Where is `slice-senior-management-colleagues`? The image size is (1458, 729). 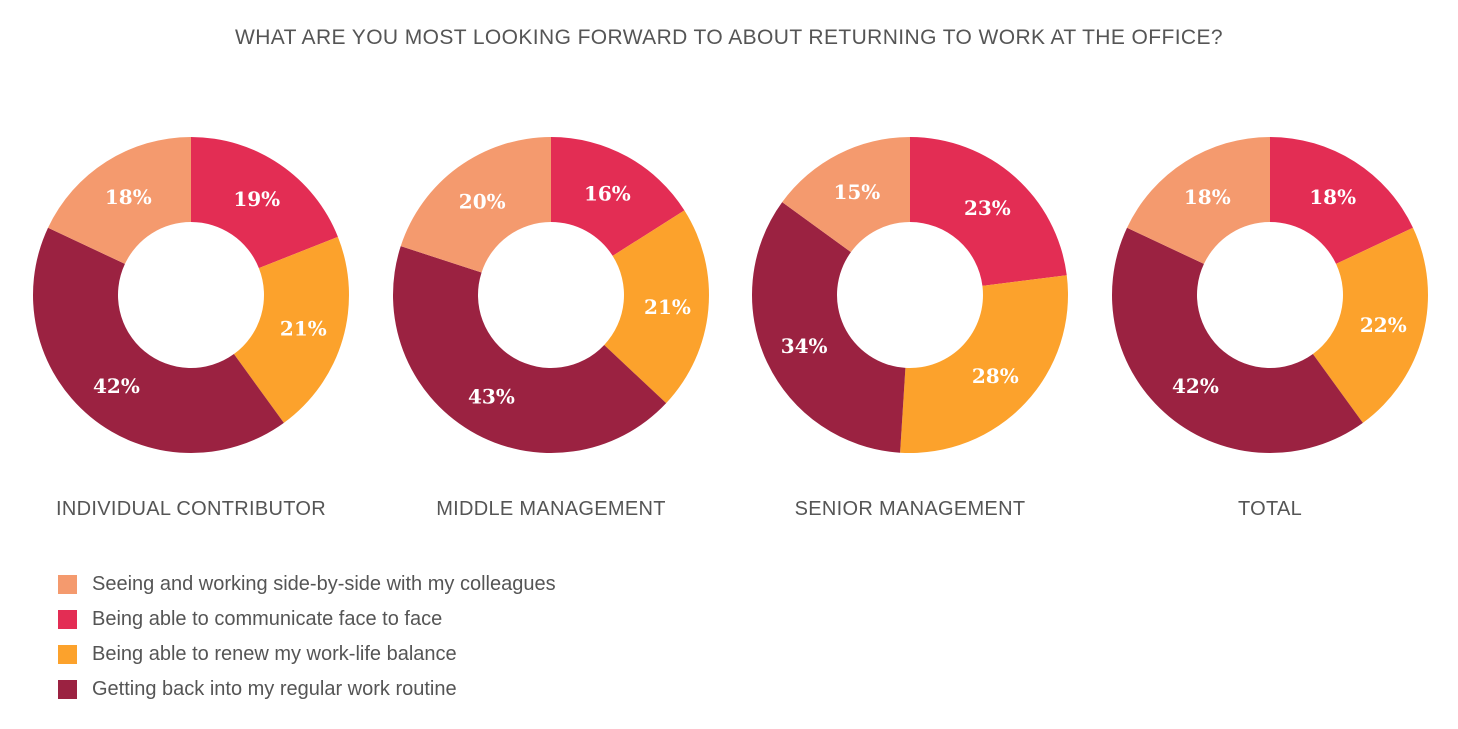
slice-senior-management-colleagues is located at coordinates (846, 195).